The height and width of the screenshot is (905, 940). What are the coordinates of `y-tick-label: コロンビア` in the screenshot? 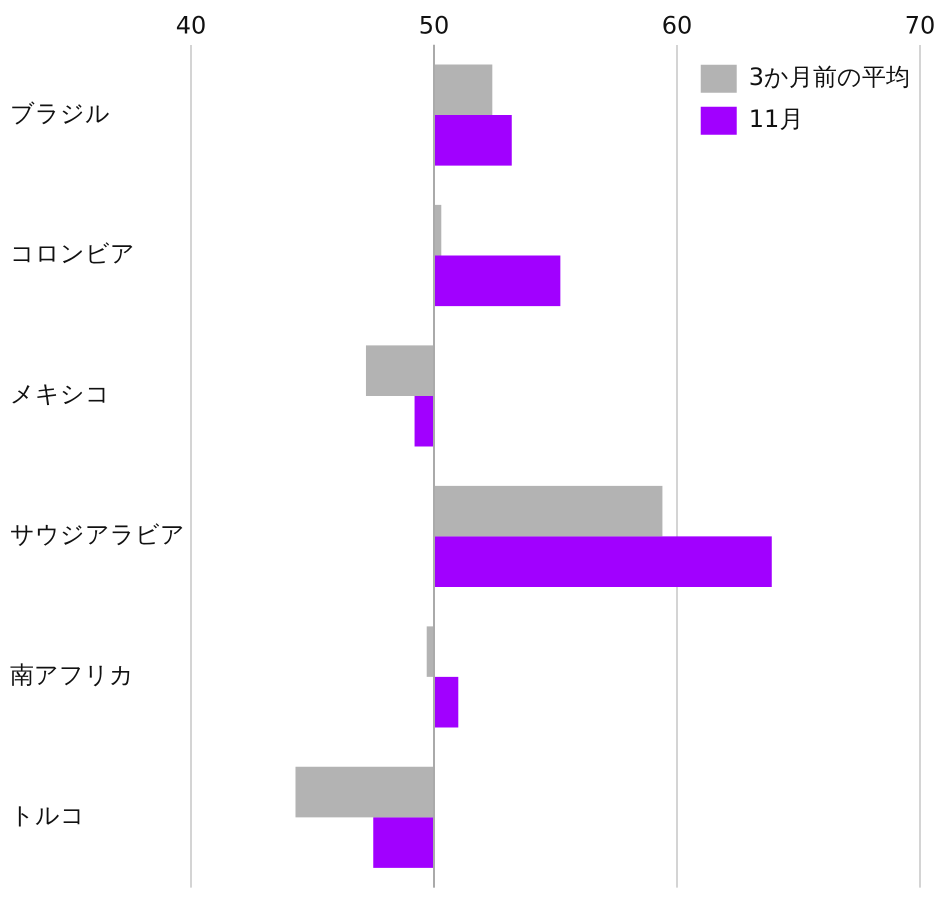 It's located at (72, 254).